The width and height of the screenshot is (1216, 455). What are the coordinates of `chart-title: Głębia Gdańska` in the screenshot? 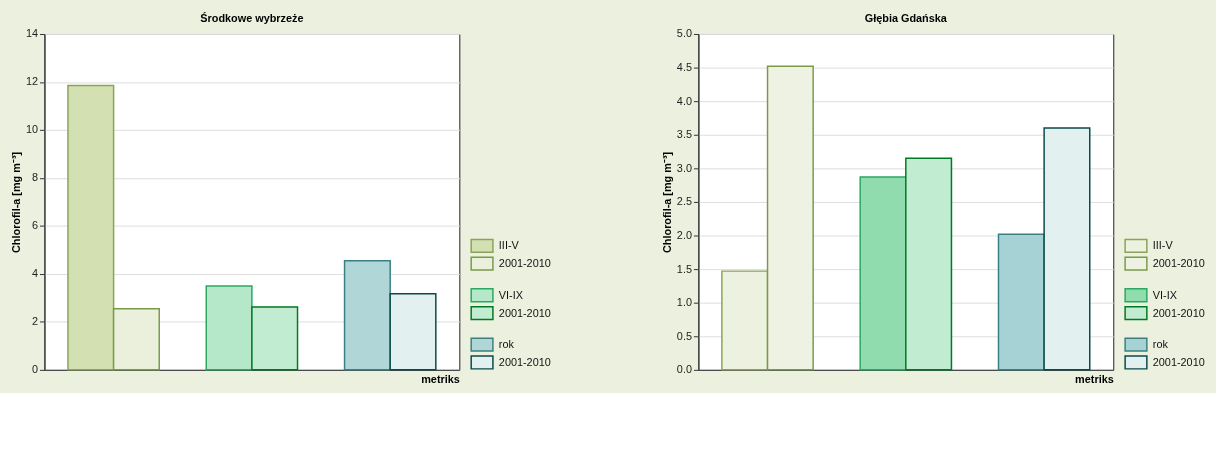 It's located at (906, 18).